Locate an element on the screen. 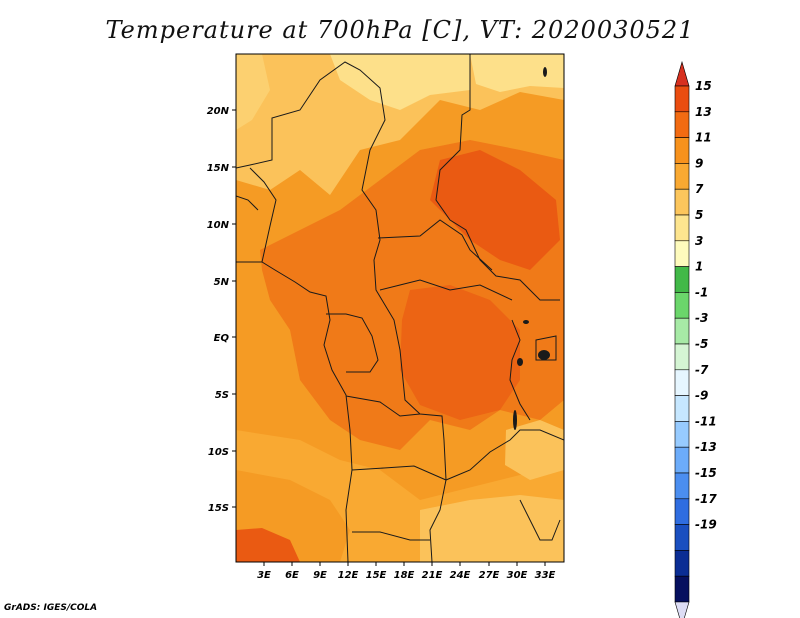  colorbar-label: -11 is located at coordinates (706, 421).